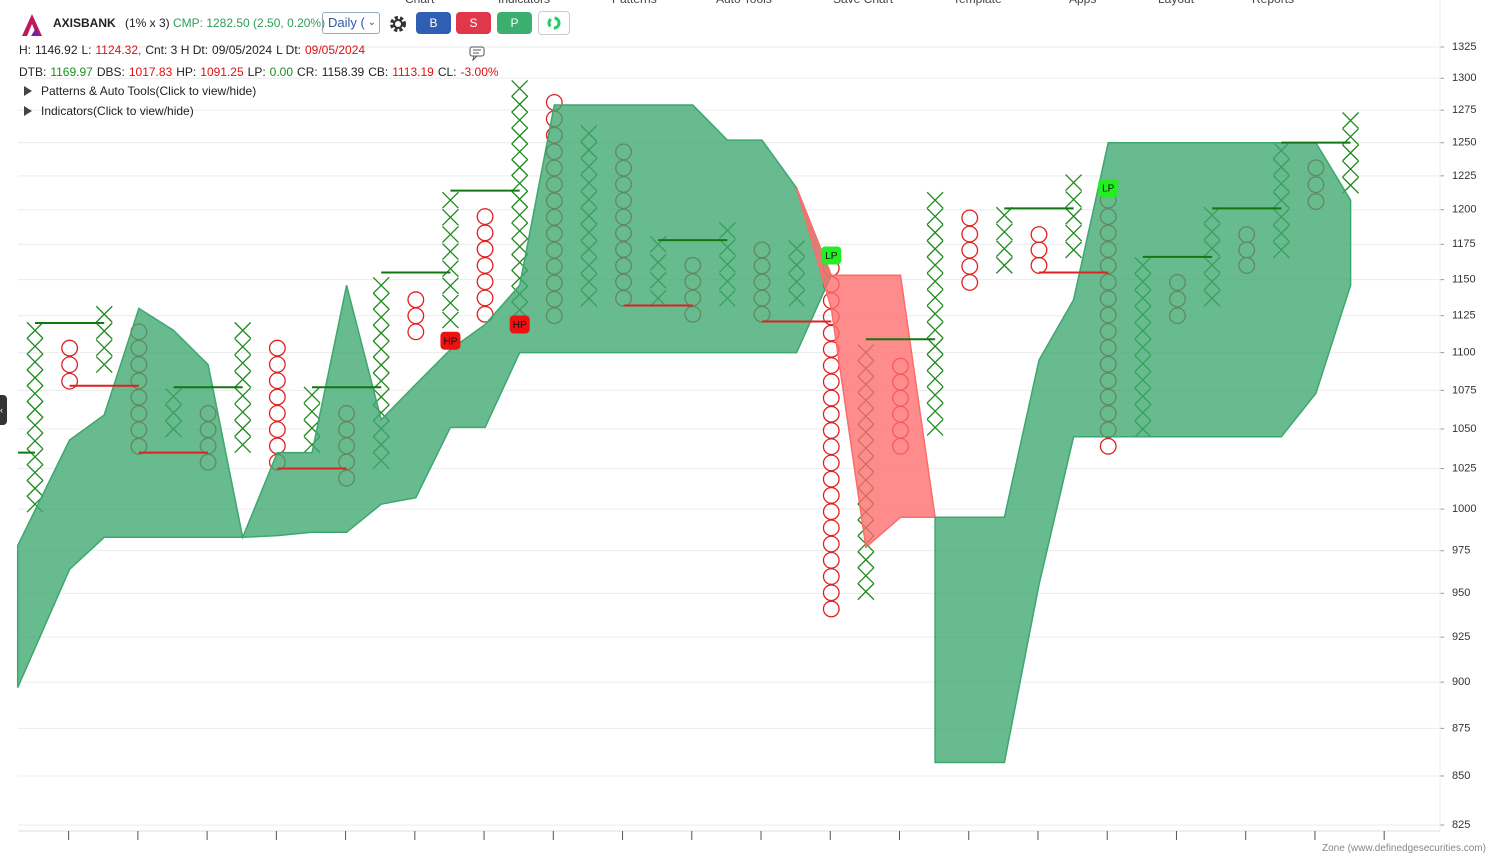 This screenshot has height=863, width=1491. Describe the element at coordinates (433, 23) in the screenshot. I see `buy-button: B` at that location.